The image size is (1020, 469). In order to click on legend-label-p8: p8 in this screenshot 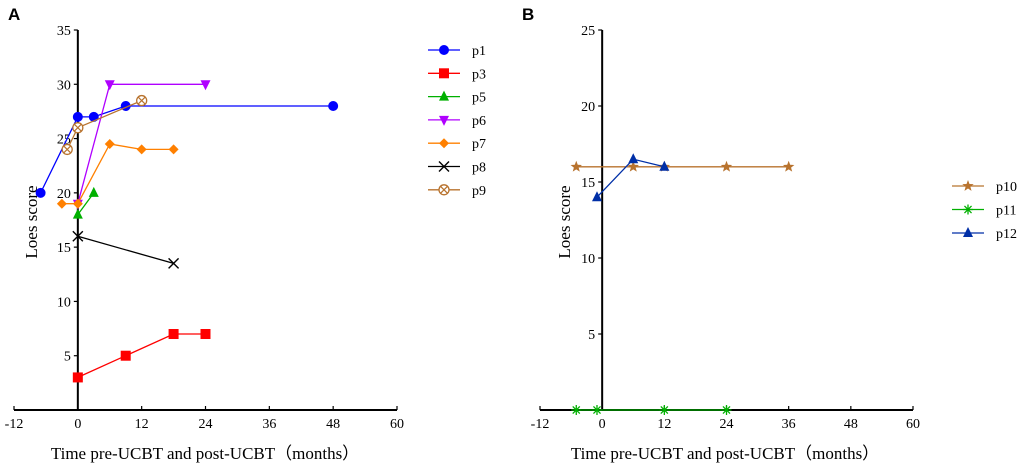, I will do `click(479, 168)`.